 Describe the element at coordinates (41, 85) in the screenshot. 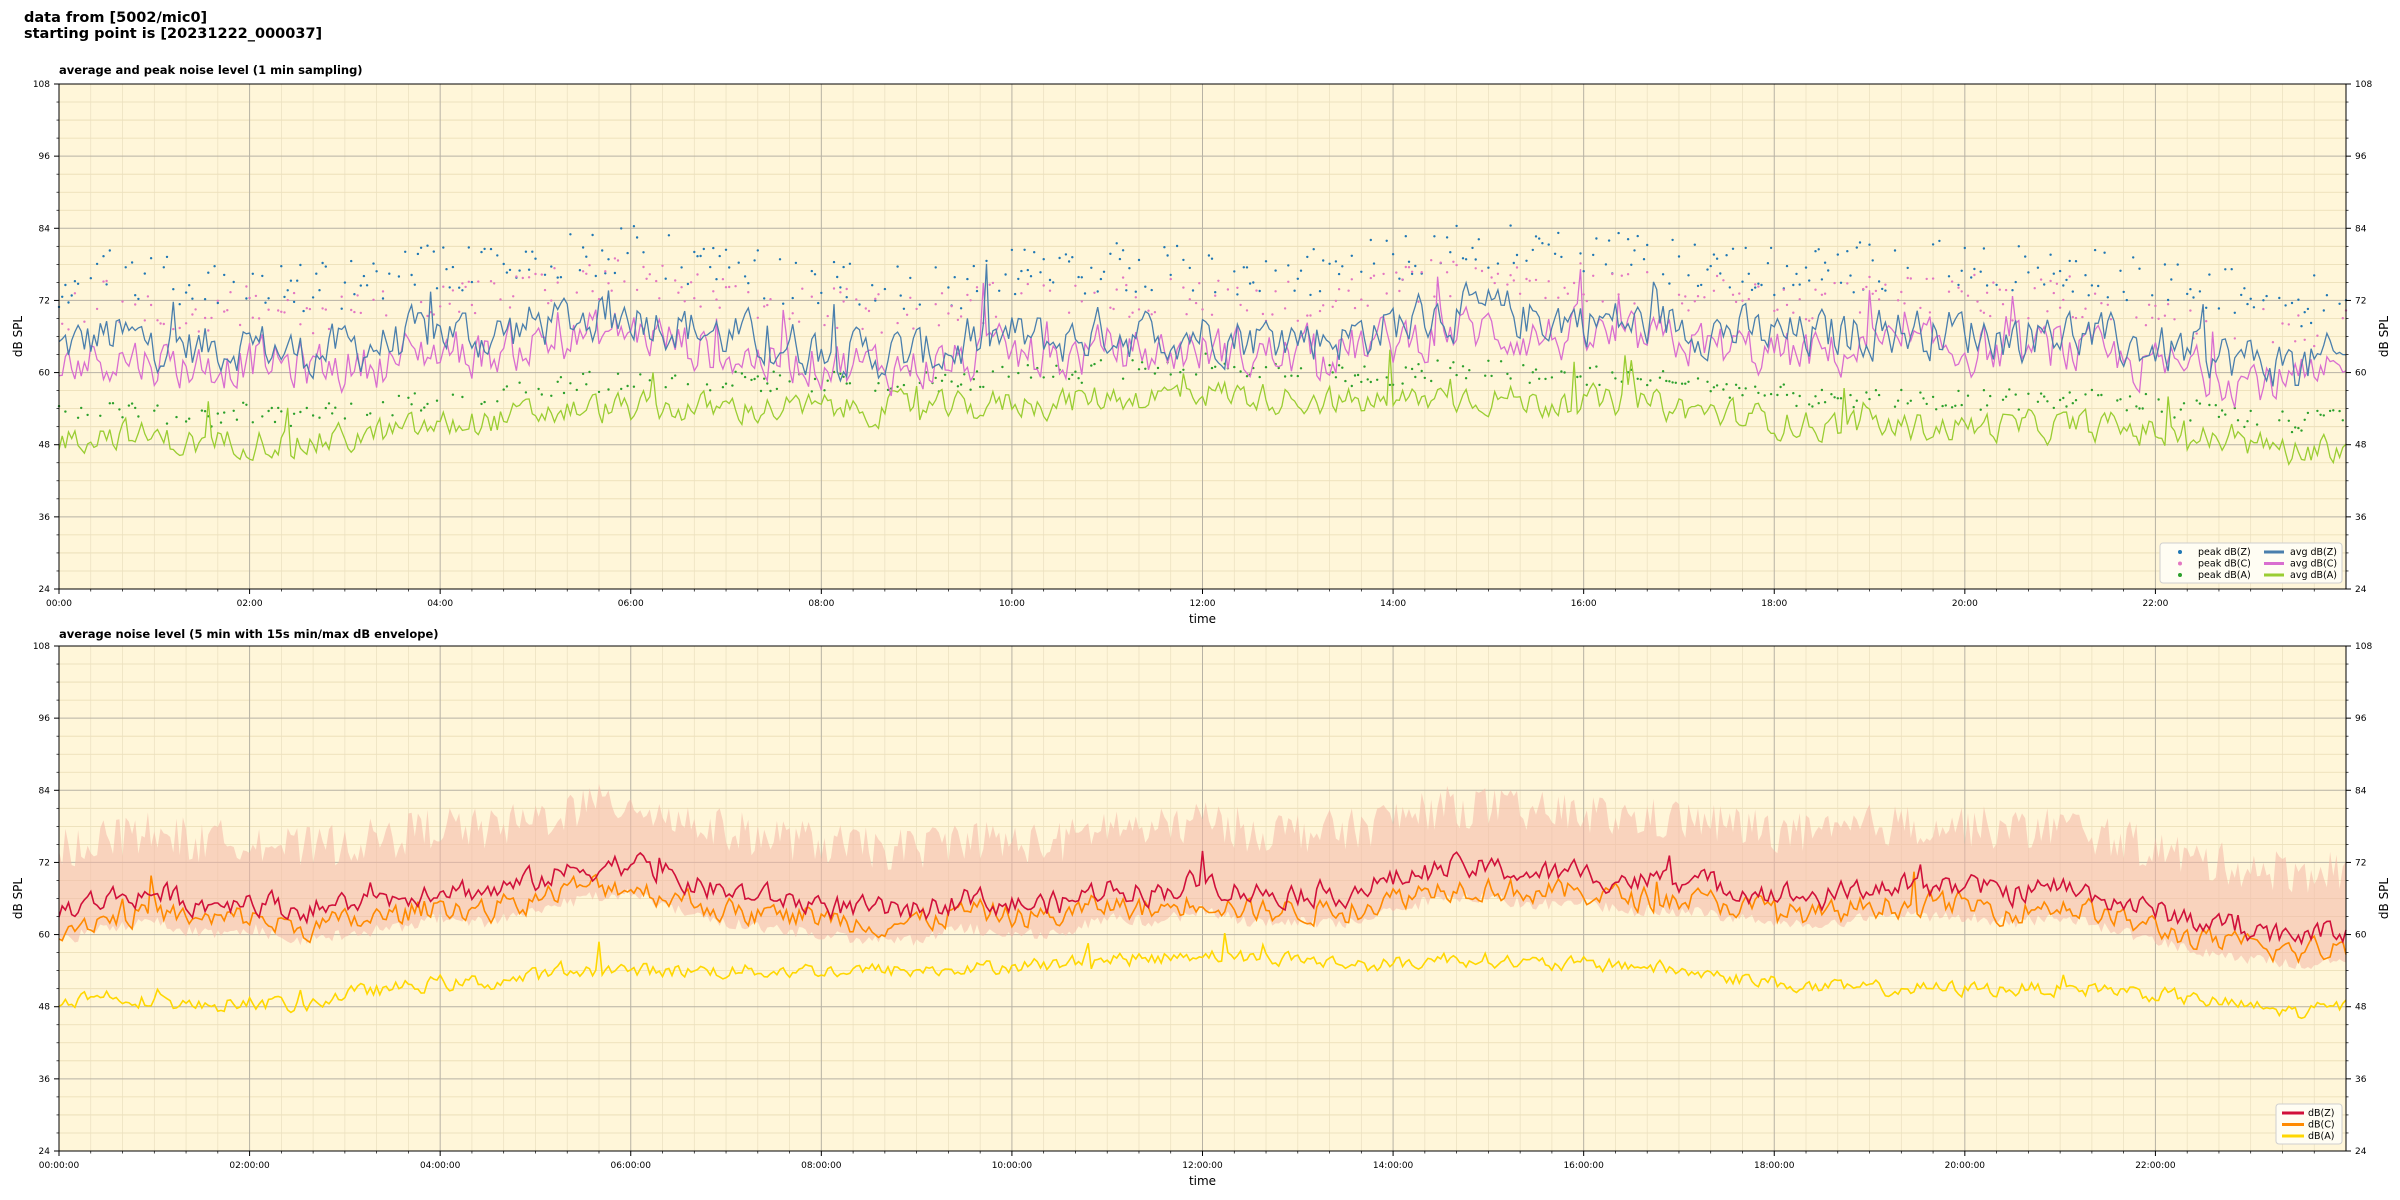

I see `y-tick-label: 108` at that location.